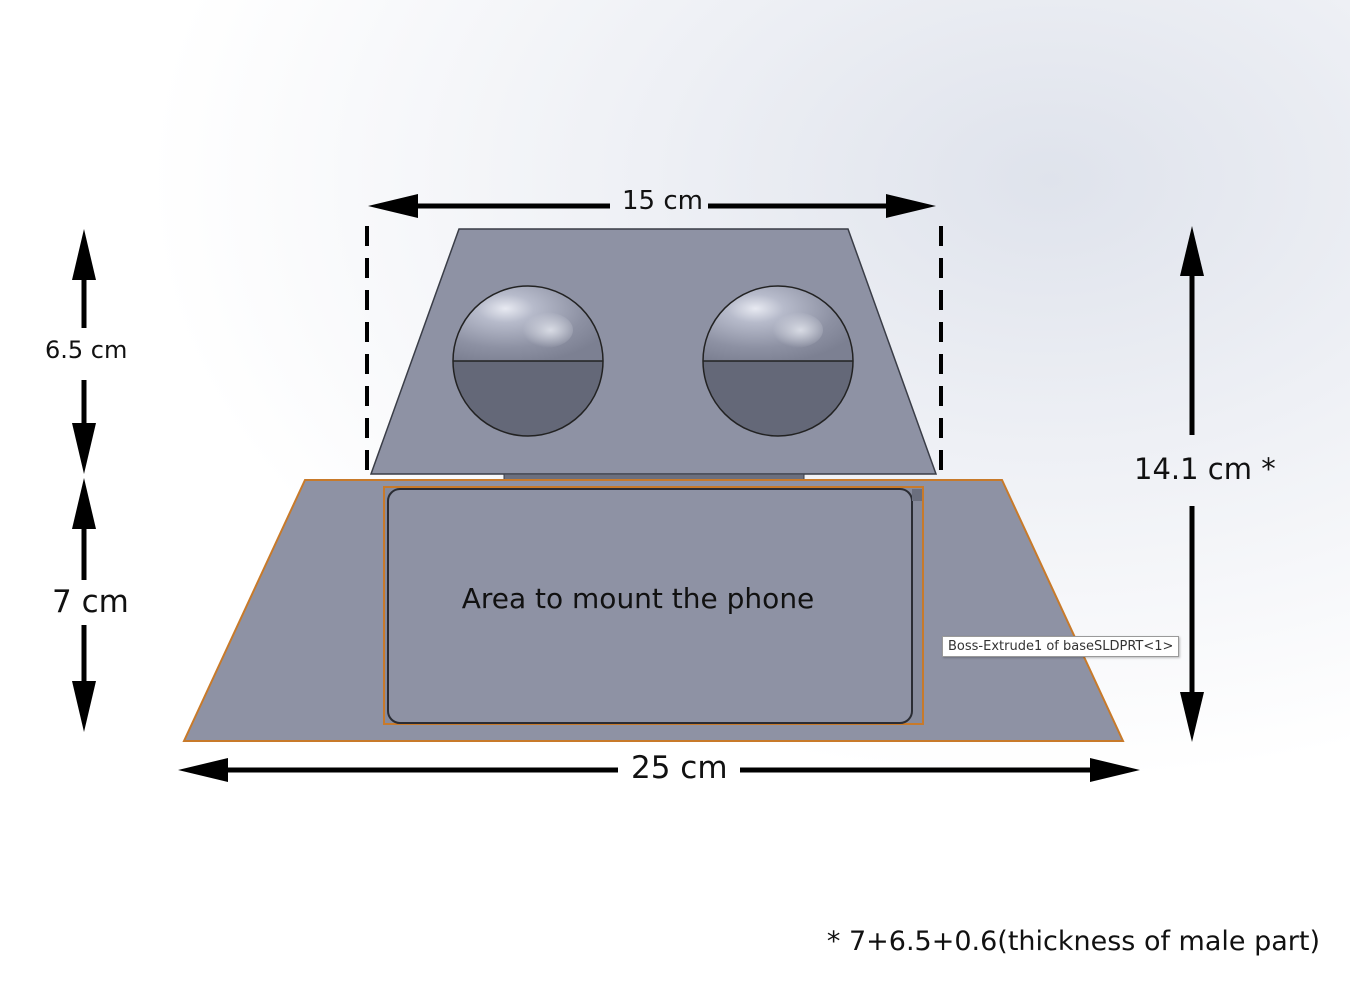 This screenshot has height=988, width=1350. I want to click on dim-arrow-25cm, so click(659, 770).